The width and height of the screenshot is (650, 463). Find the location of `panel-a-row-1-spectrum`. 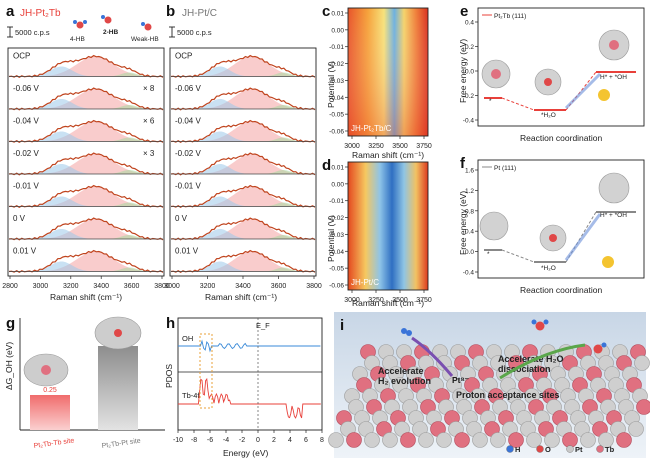

panel-a-row-1-spectrum is located at coordinates (86, 99).